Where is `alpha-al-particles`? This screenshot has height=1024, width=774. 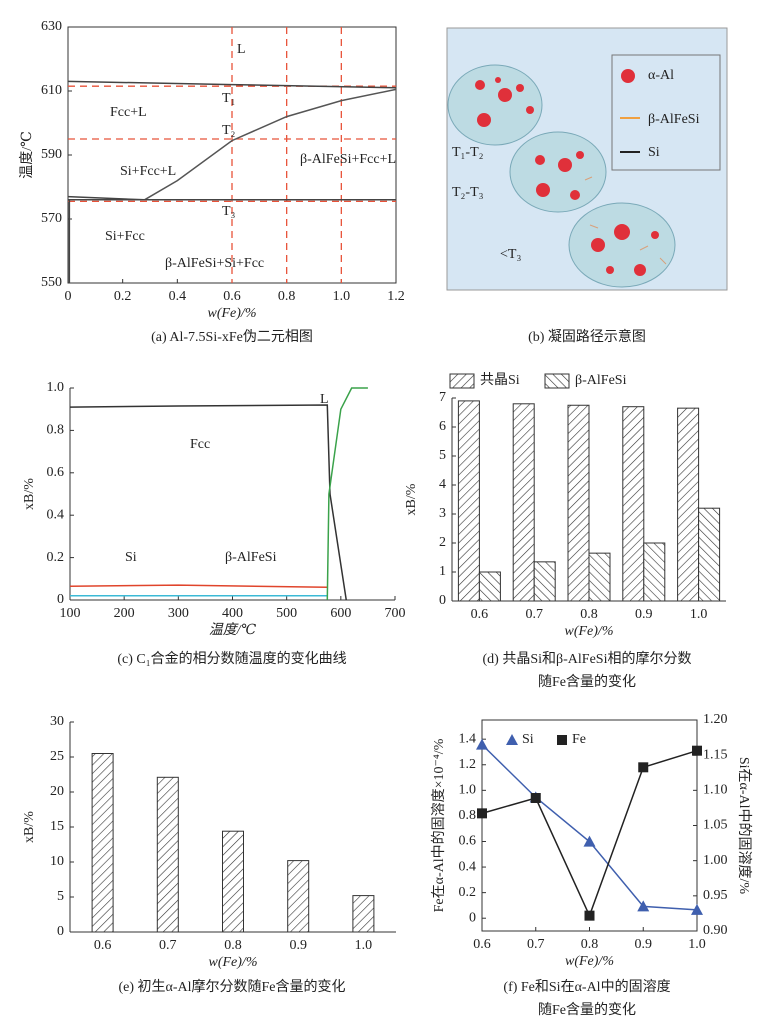 alpha-al-particles is located at coordinates (567, 176).